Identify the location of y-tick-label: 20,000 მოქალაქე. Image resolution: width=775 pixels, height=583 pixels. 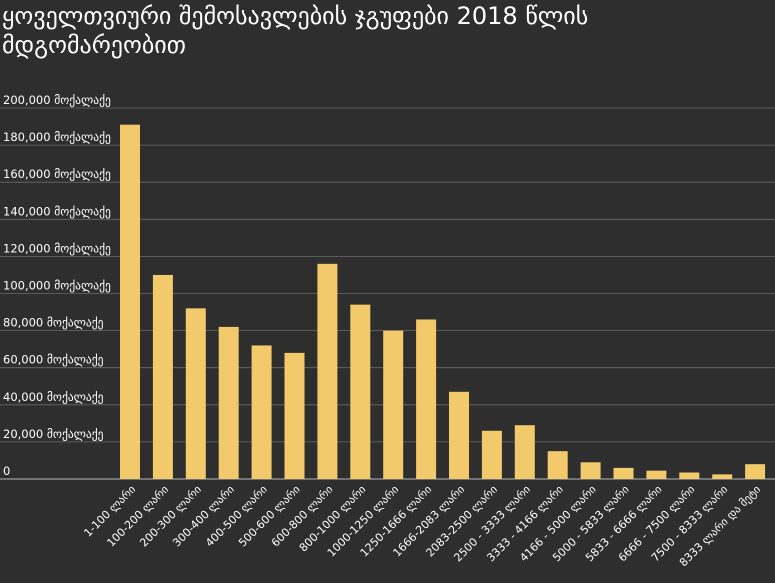
(53, 434).